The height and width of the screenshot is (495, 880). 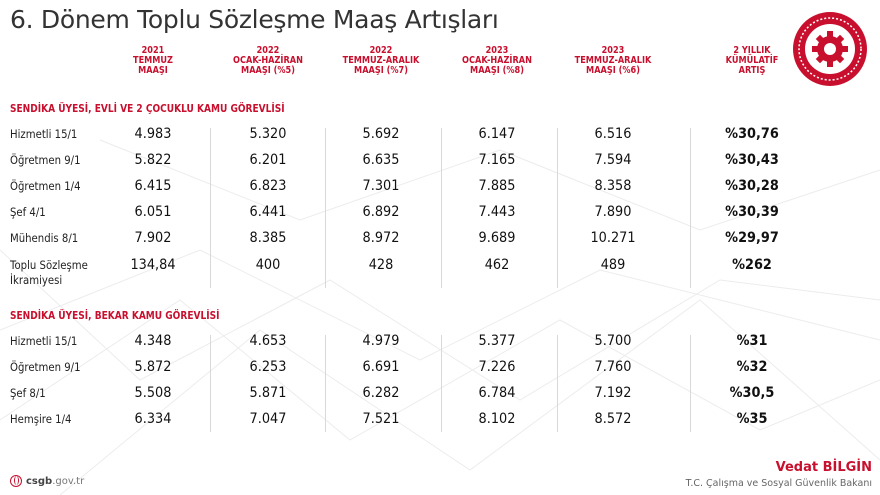 I want to click on salary-cell: 7.226, so click(x=497, y=367).